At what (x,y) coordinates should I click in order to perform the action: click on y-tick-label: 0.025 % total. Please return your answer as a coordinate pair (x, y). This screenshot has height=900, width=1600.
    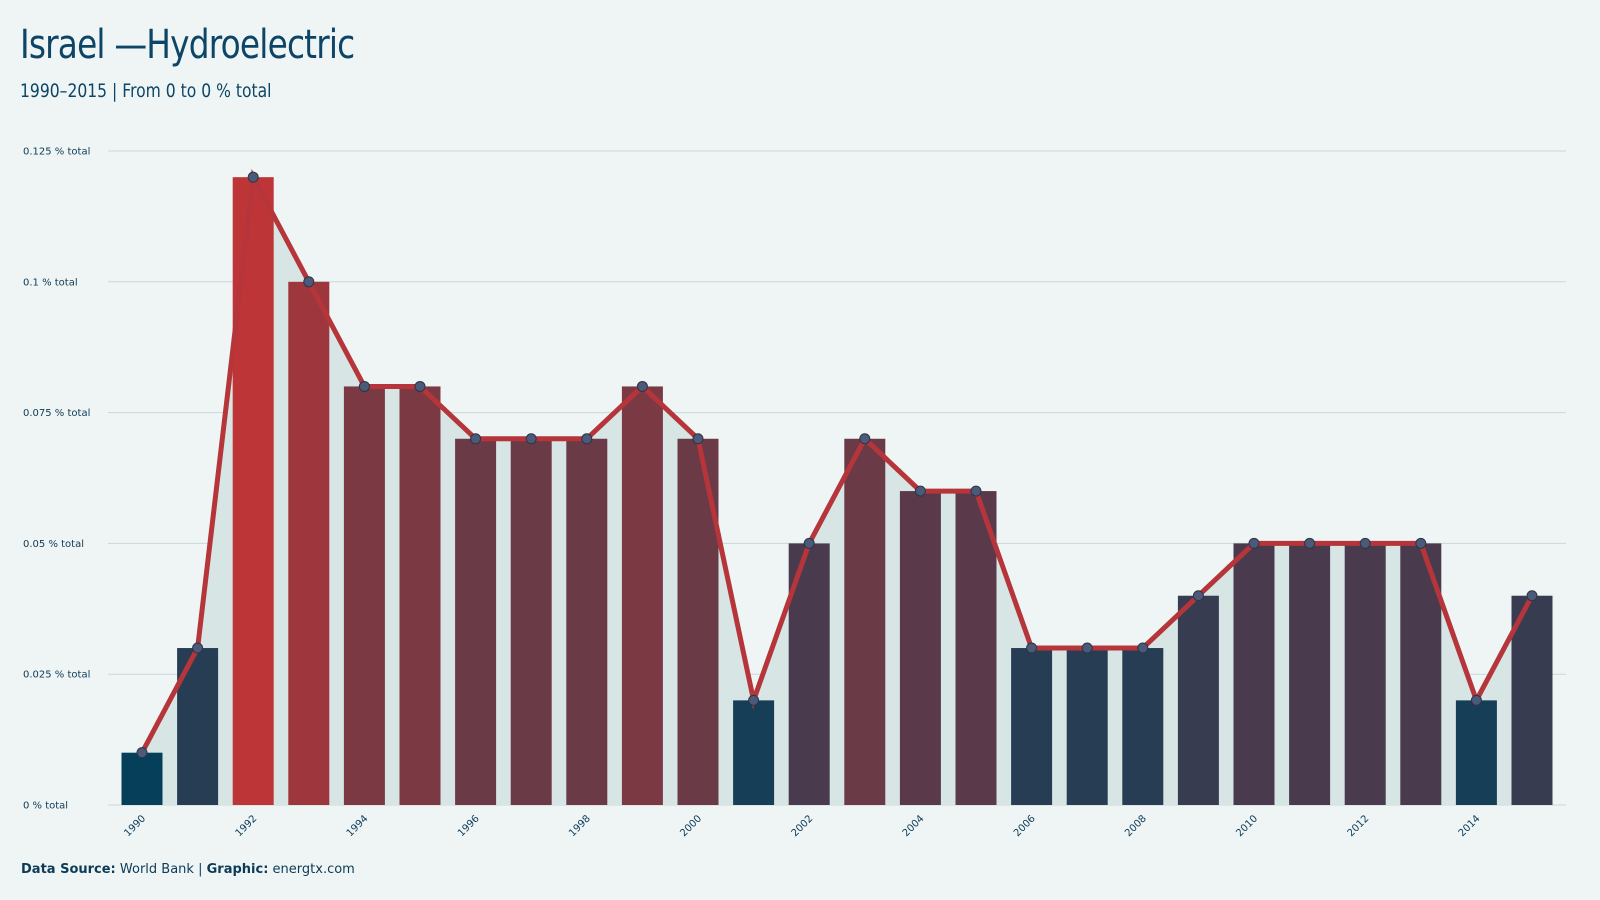
    Looking at the image, I should click on (56, 675).